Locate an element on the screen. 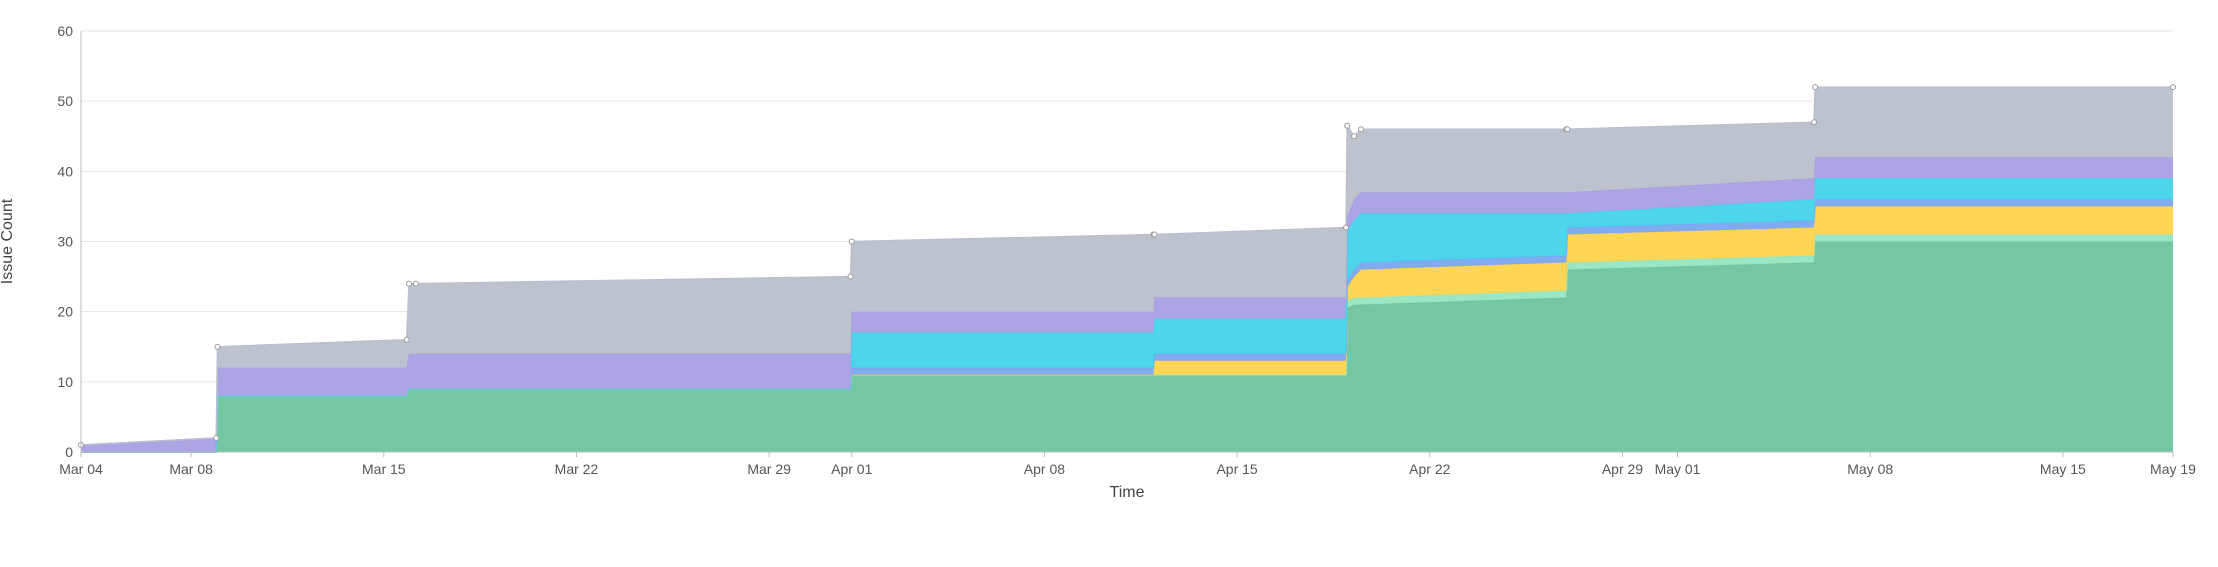 This screenshot has width=2218, height=567. x-tick-label: Apr 01 is located at coordinates (851, 469).